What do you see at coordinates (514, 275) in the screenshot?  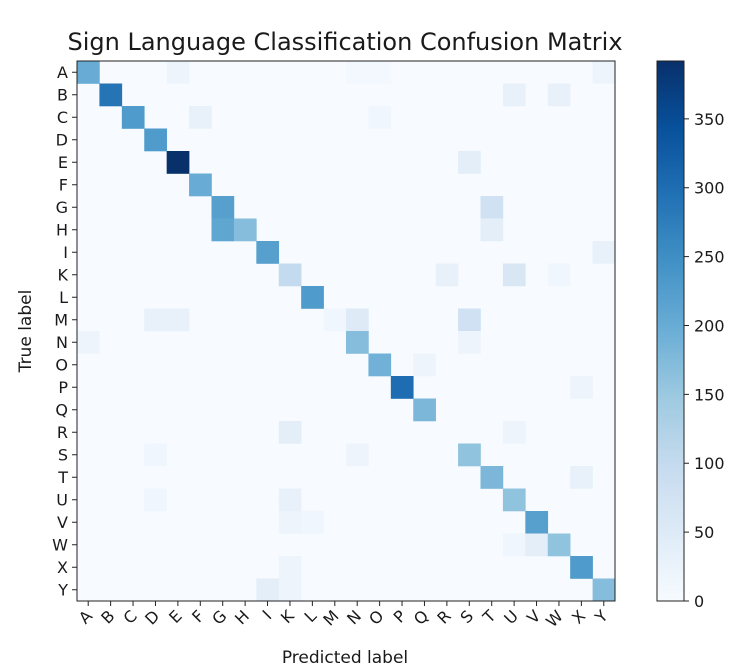 I see `heatmap-cell-K-U` at bounding box center [514, 275].